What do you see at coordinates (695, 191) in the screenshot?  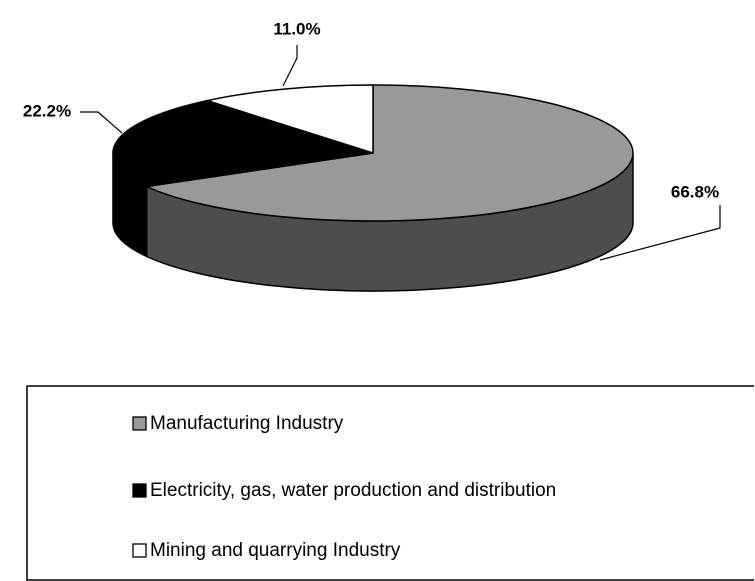 I see `data-label: 66.8%` at bounding box center [695, 191].